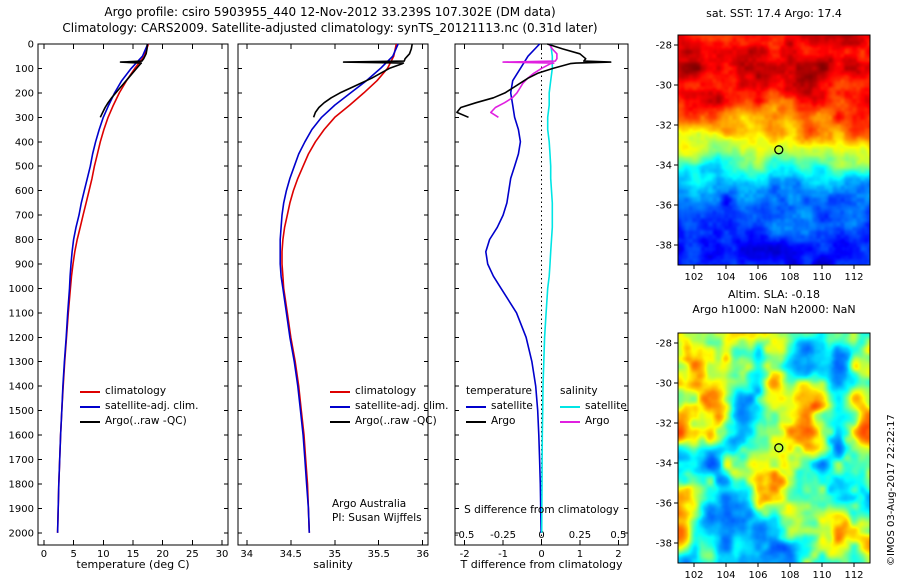 This screenshot has height=580, width=900. I want to click on svg-text: 1300, so click(21, 362).